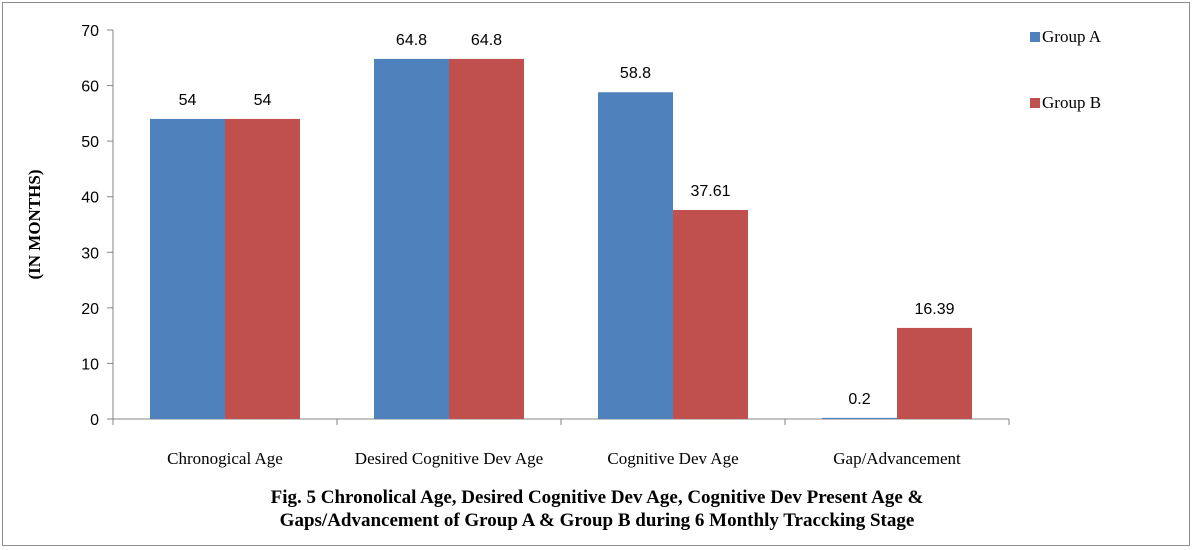 The image size is (1194, 550). I want to click on data-label: 58.8, so click(635, 73).